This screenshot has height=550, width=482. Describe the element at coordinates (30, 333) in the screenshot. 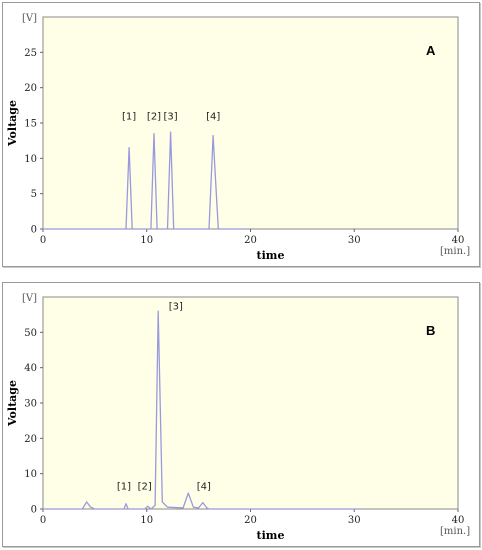

I see `y-tick-label: 50` at that location.